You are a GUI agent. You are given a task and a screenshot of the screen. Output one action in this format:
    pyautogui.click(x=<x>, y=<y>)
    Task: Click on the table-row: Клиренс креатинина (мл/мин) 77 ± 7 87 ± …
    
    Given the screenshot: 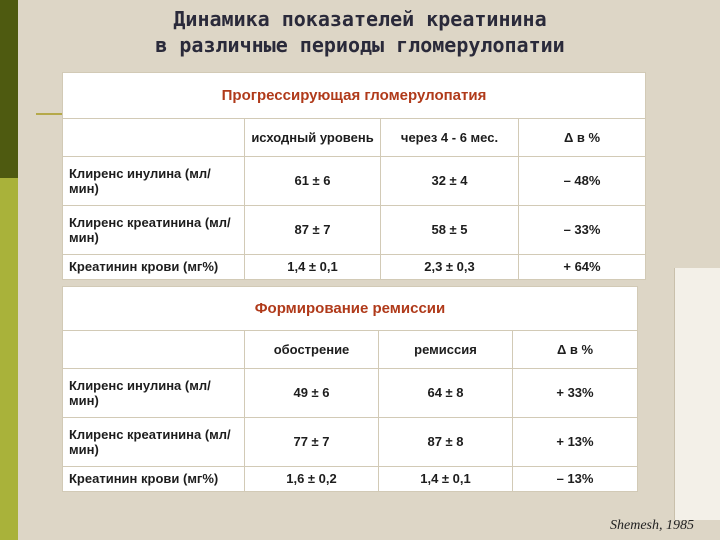 What is the action you would take?
    pyautogui.click(x=350, y=441)
    